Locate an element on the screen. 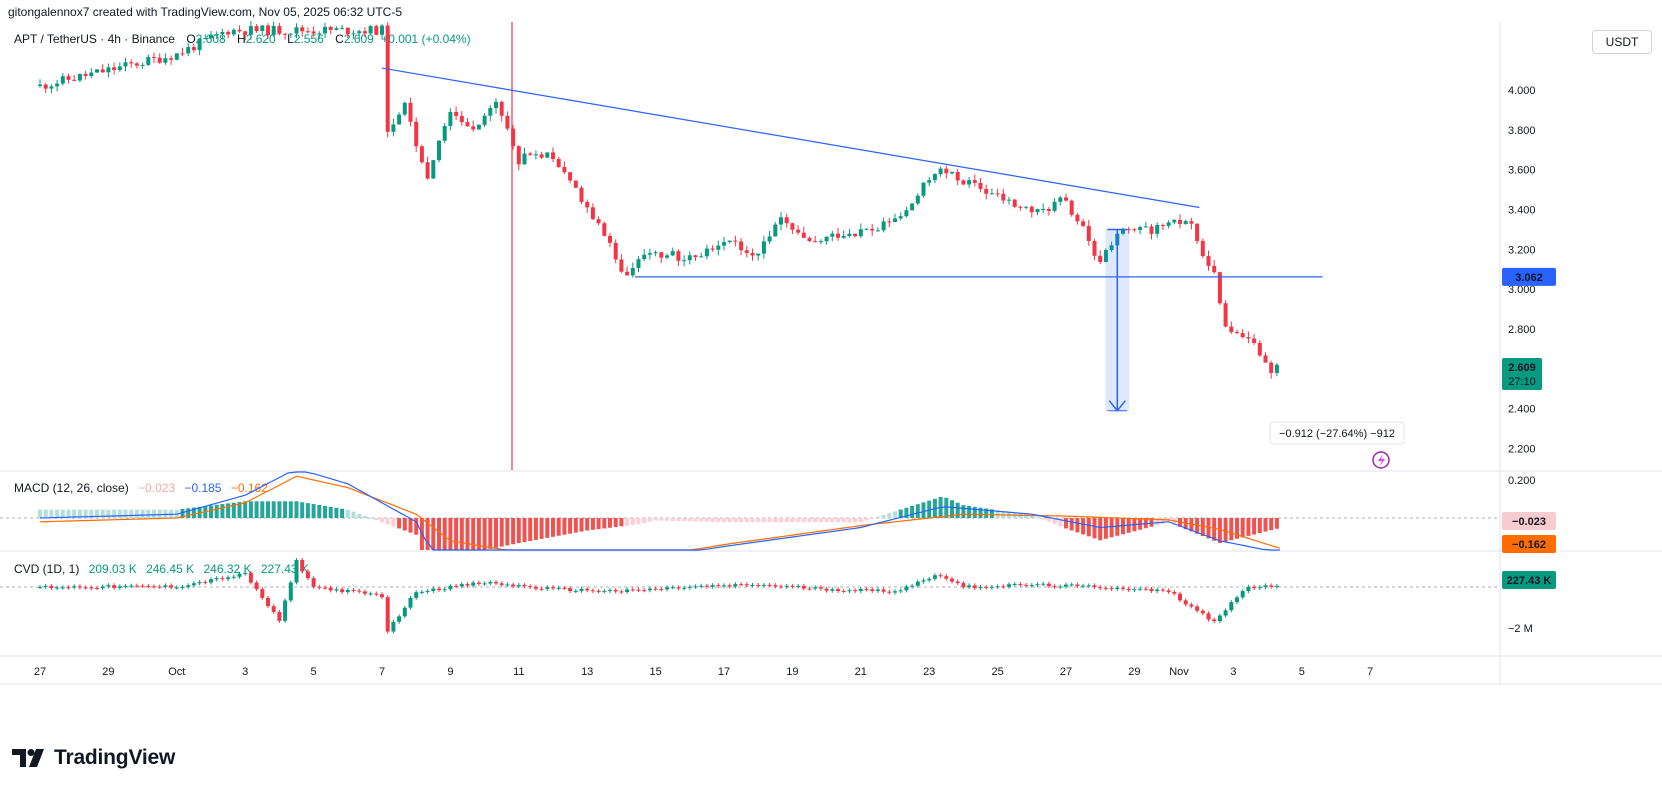 The width and height of the screenshot is (1662, 786). time-tick-label: 5 is located at coordinates (1302, 672).